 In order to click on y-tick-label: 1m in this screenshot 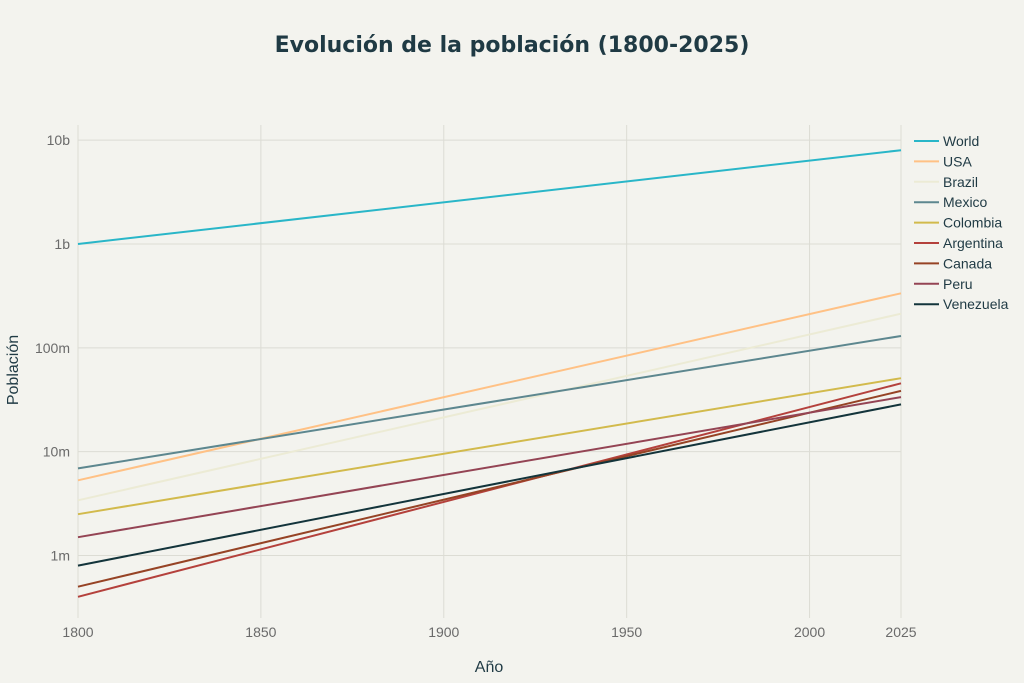, I will do `click(60, 555)`.